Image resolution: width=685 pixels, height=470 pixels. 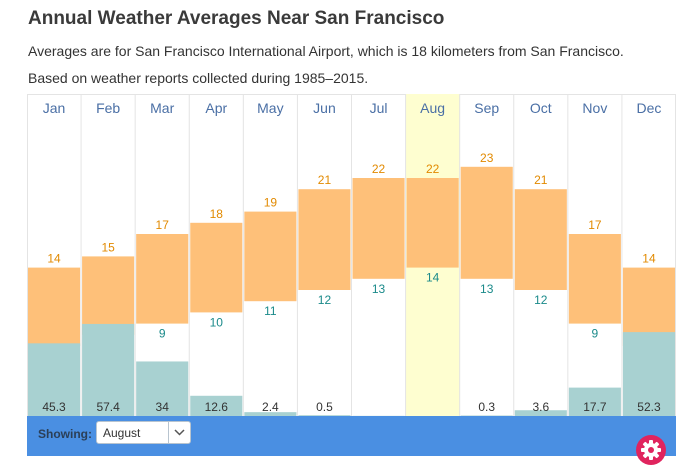 What do you see at coordinates (486, 108) in the screenshot?
I see `month-label: Sep` at bounding box center [486, 108].